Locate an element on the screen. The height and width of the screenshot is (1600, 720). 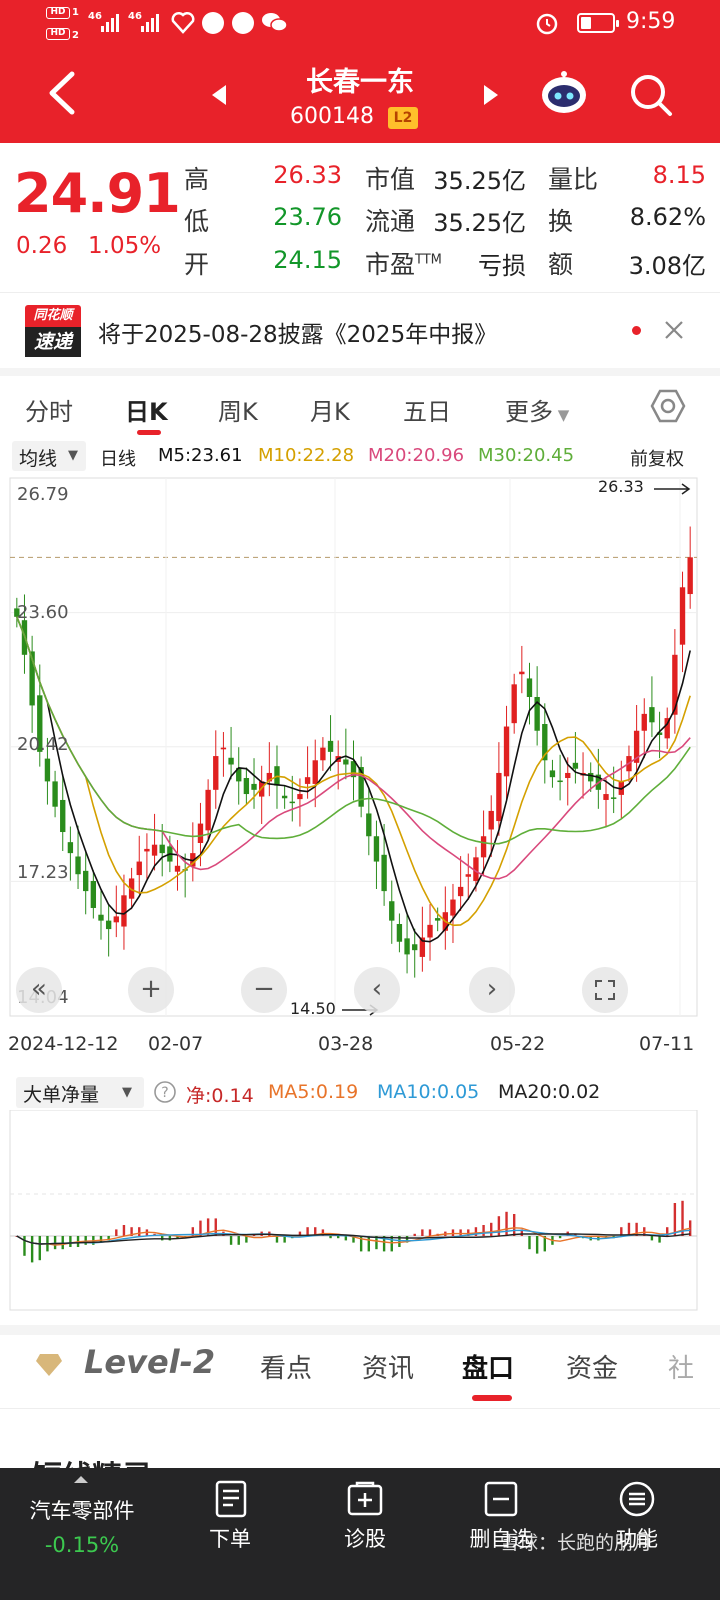
low-mark-label: 14.50 is located at coordinates (313, 1008).